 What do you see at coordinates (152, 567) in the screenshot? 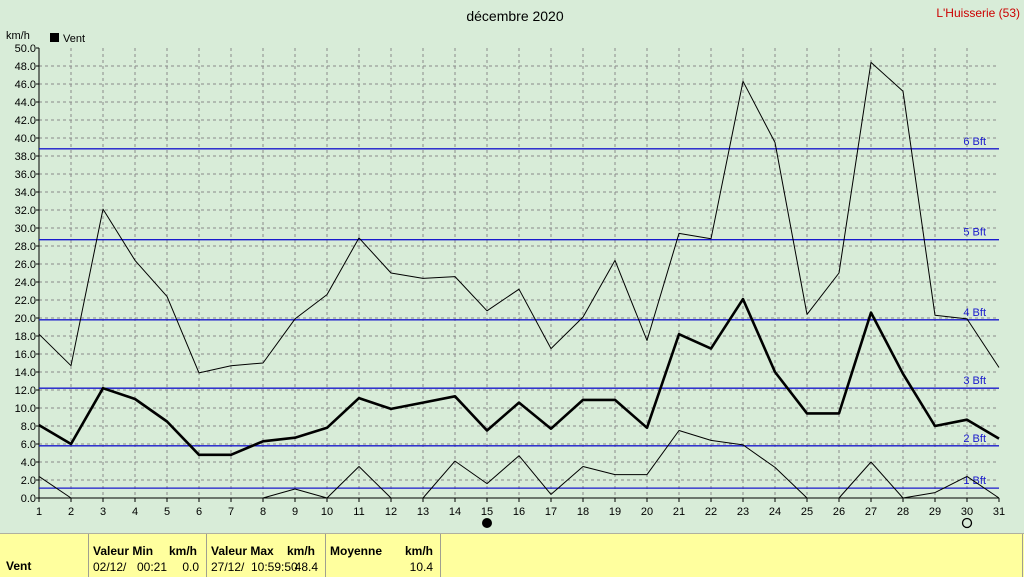
I see `min-time: 00:21` at bounding box center [152, 567].